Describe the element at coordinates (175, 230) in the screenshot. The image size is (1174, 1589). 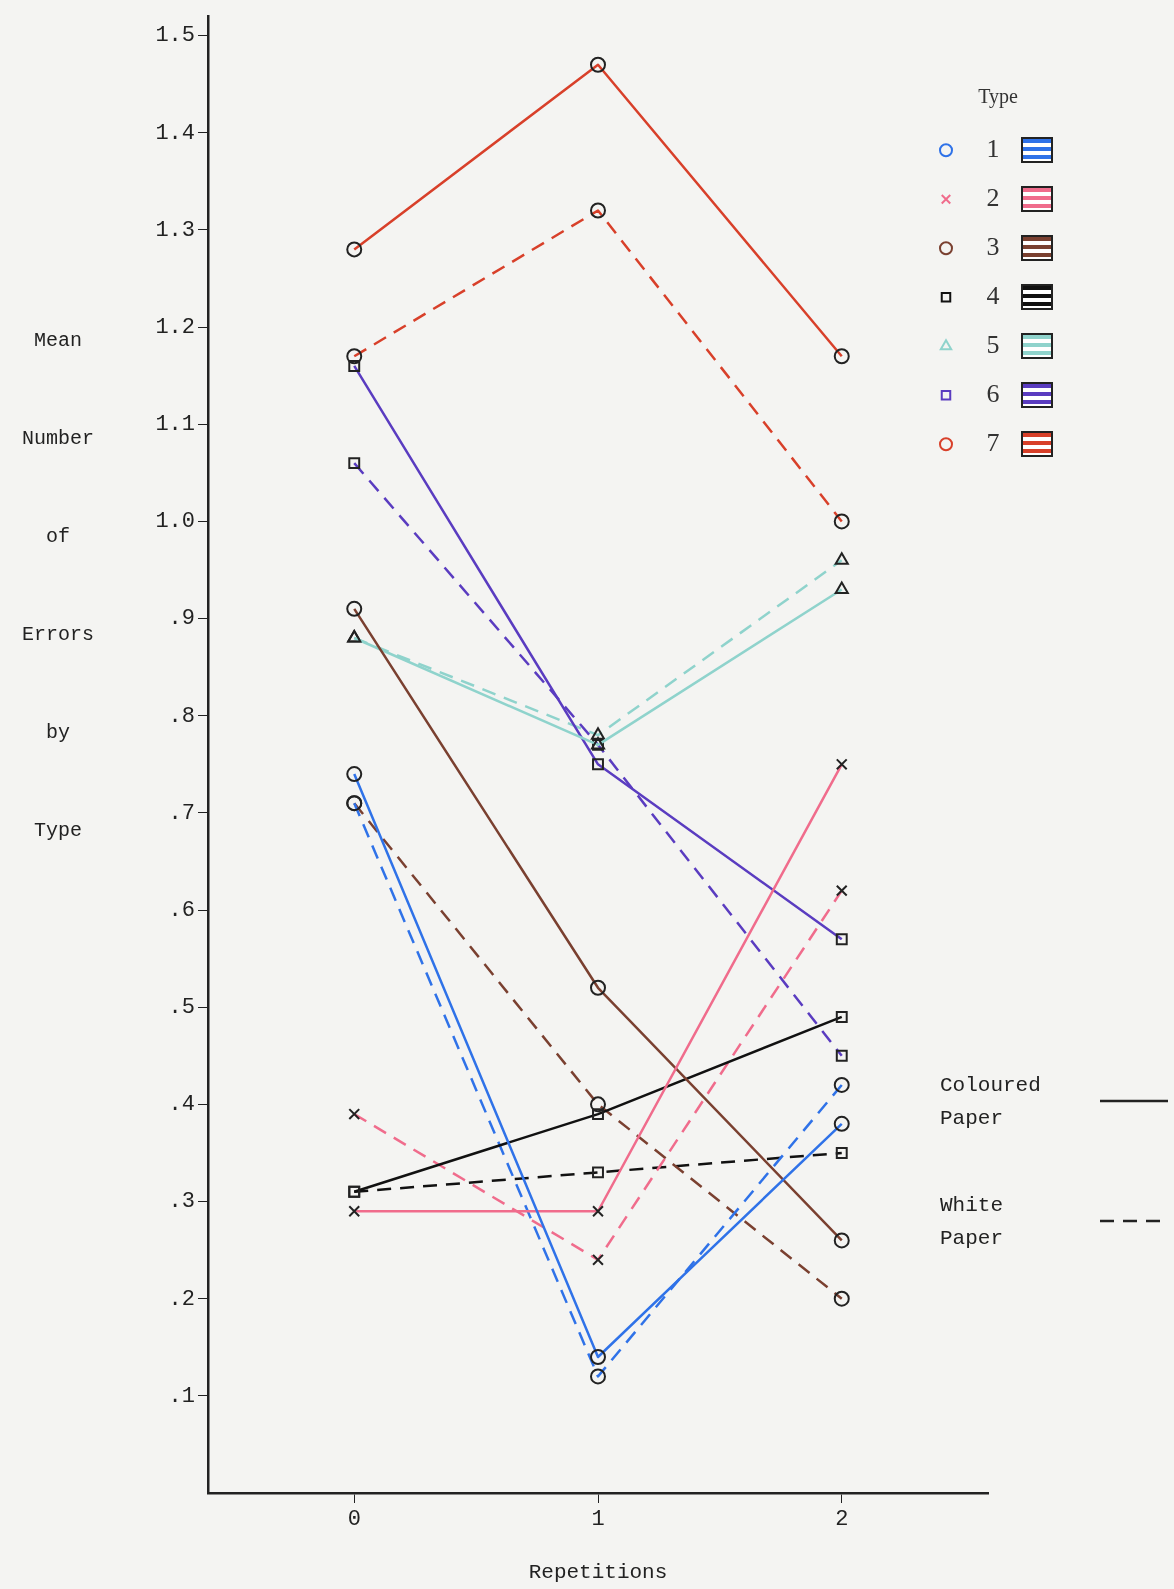
I see `y-tick-label: 1.3` at that location.